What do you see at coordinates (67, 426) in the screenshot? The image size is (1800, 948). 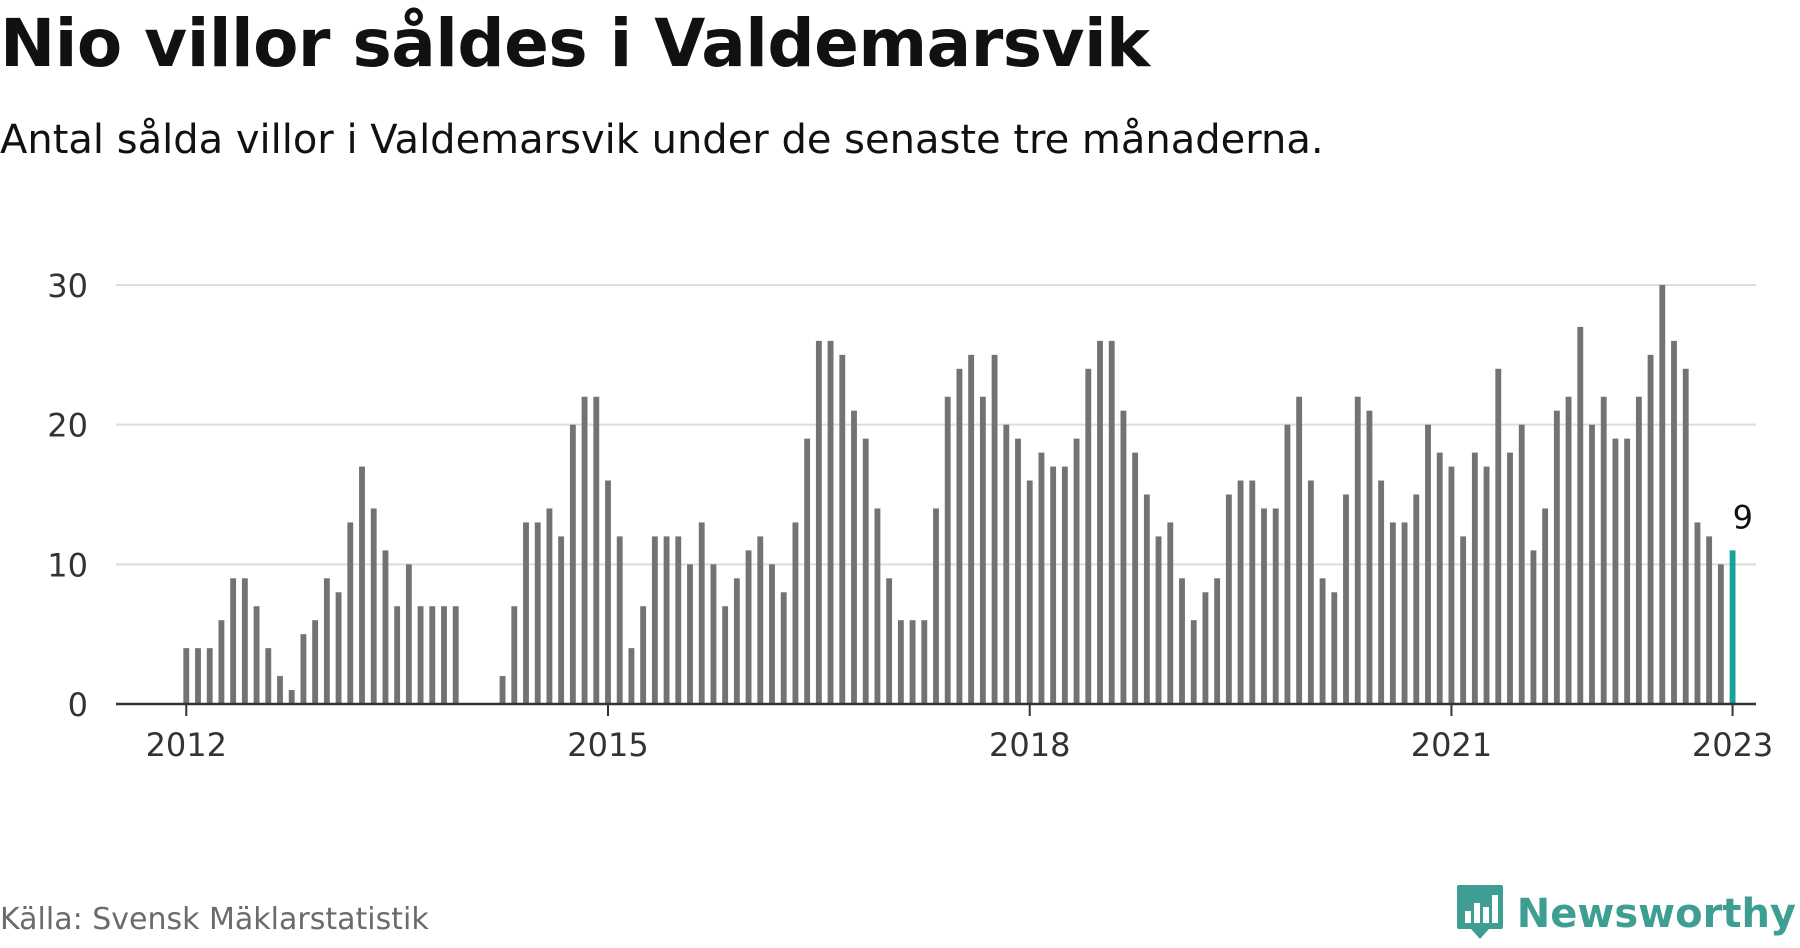 I see `y-tick-label: 20` at bounding box center [67, 426].